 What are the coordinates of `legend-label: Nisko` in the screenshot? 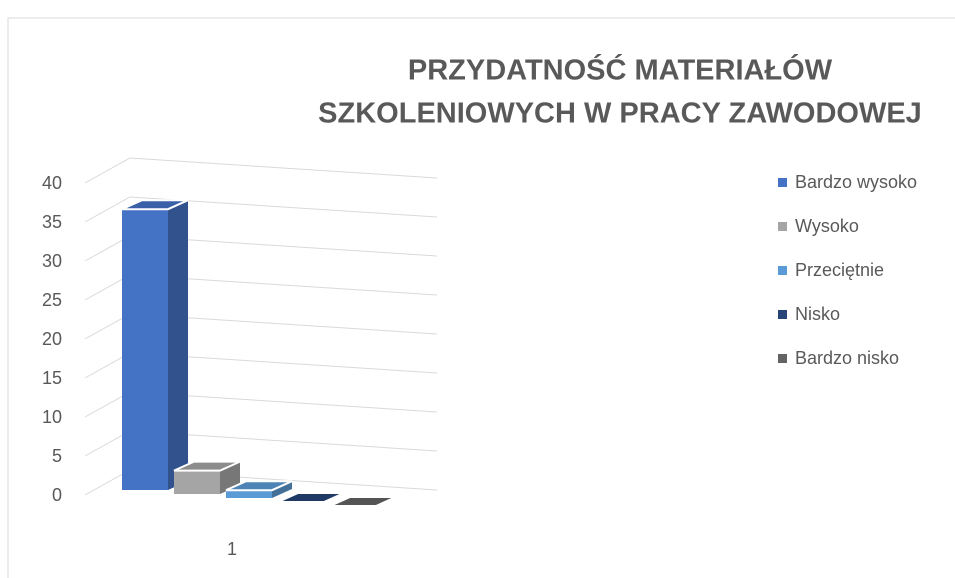 It's located at (817, 314).